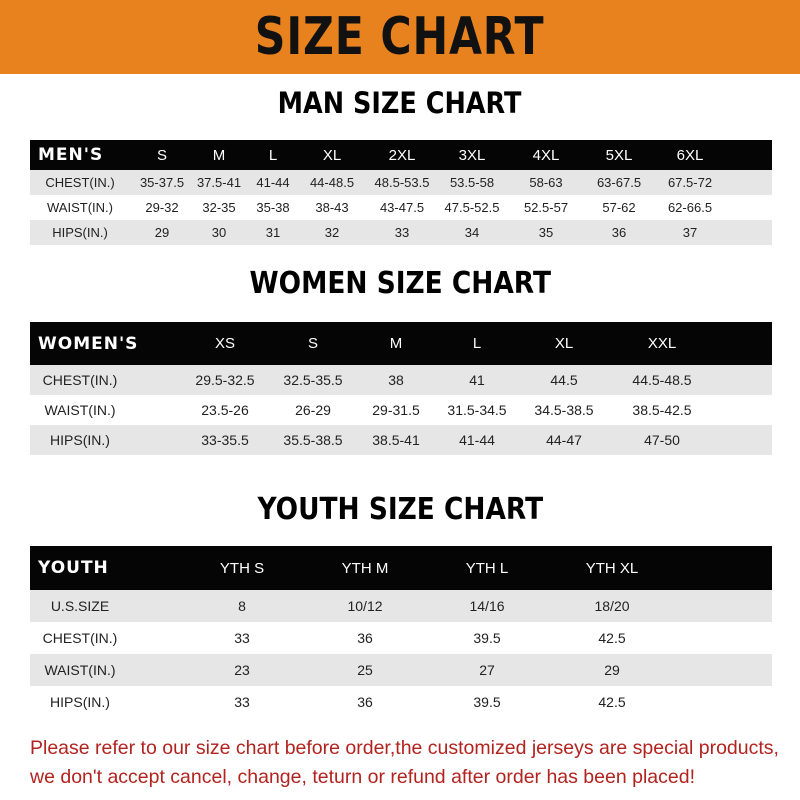  I want to click on table-cell: 35-37.5, so click(162, 182).